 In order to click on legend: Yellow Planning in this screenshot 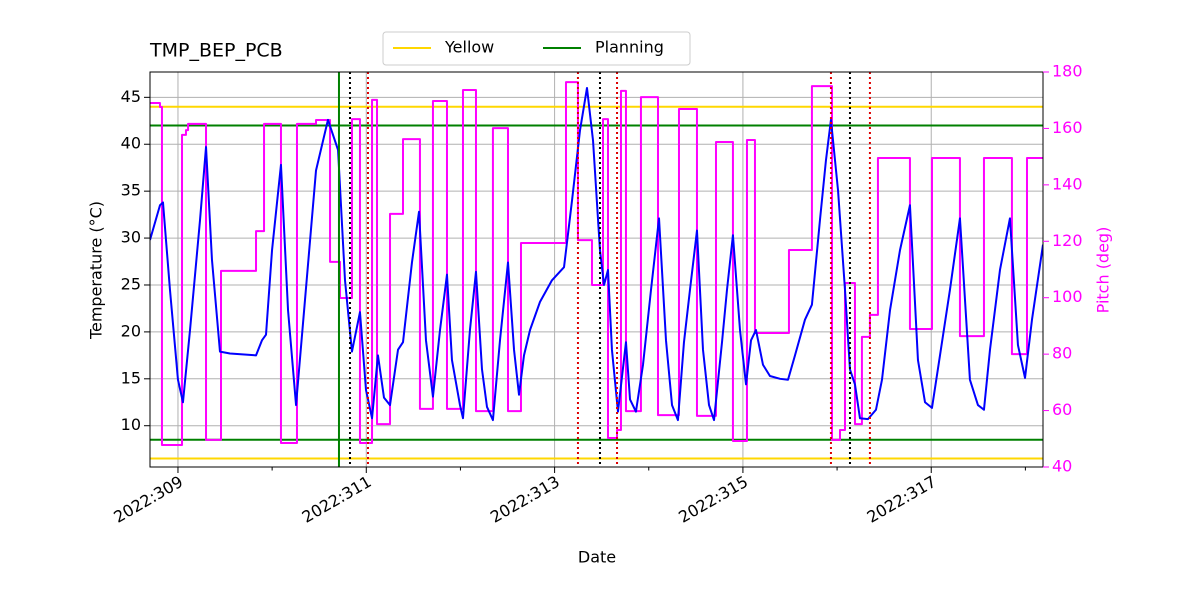, I will do `click(536, 48)`.